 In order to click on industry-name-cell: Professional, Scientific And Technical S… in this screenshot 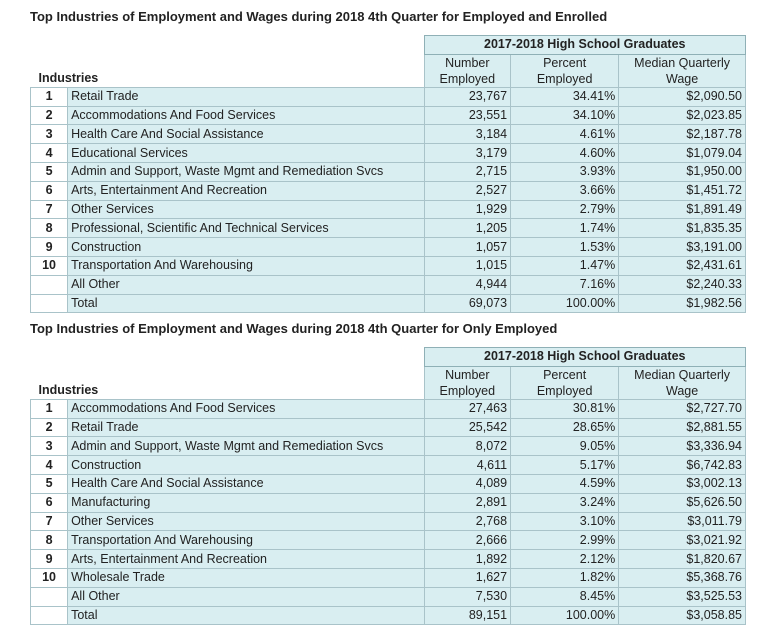, I will do `click(246, 228)`.